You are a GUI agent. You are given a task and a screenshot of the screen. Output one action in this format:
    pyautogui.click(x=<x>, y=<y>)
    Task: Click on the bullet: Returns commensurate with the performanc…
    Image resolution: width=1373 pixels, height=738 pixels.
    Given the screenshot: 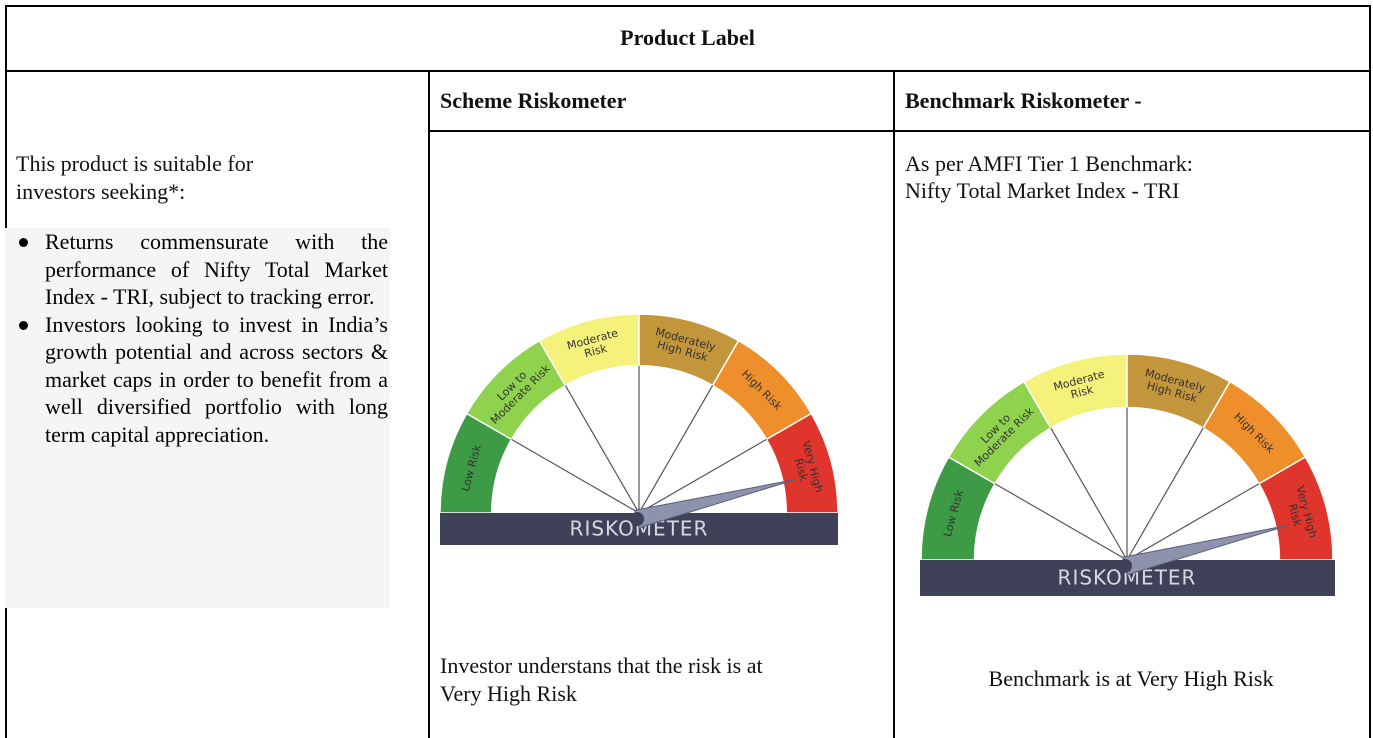 What is the action you would take?
    pyautogui.click(x=197, y=269)
    